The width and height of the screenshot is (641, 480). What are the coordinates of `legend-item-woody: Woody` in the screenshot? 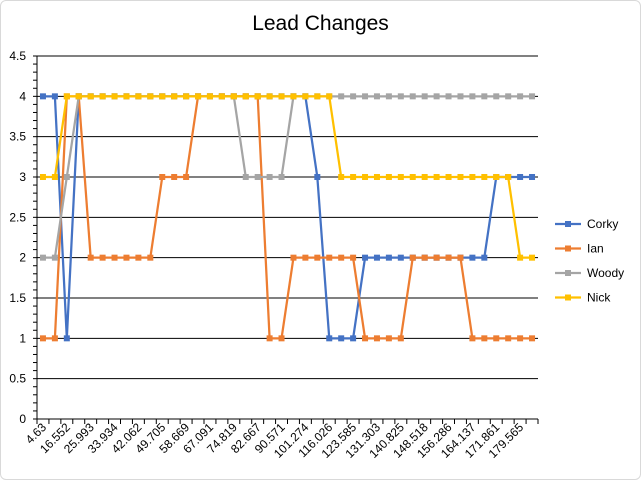 It's located at (589, 273).